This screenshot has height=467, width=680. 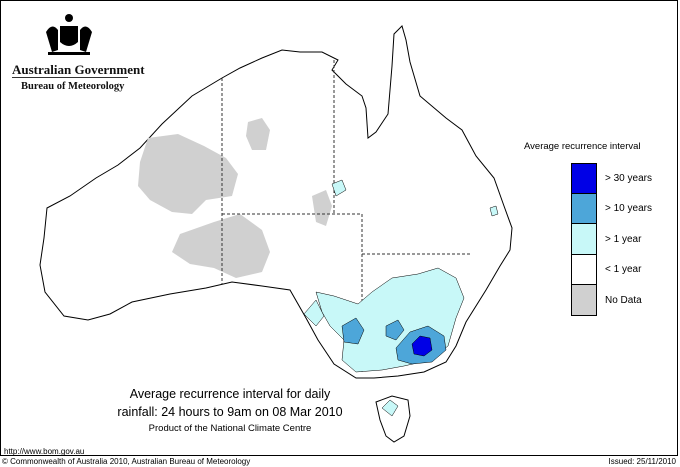 I want to click on legend-label: No Data, so click(x=623, y=300).